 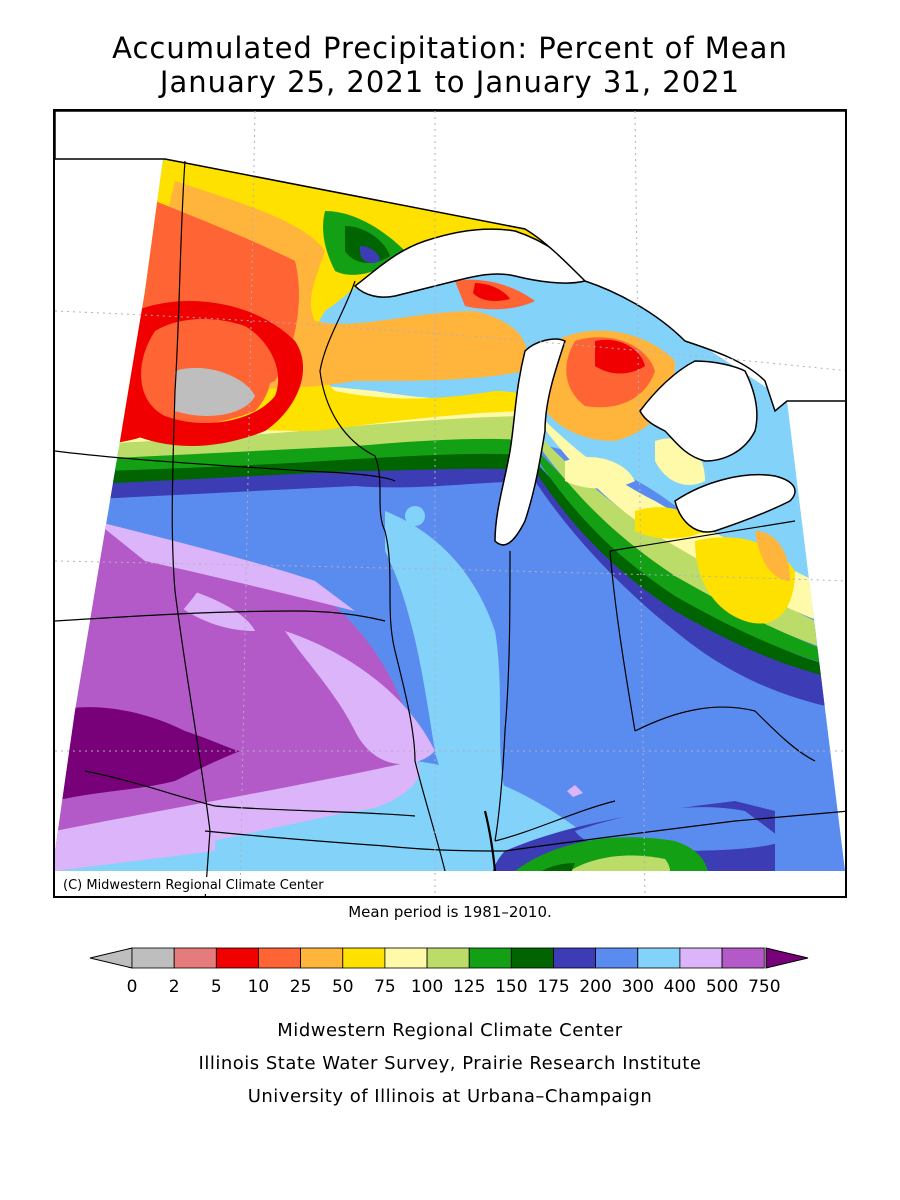 What do you see at coordinates (787, 958) in the screenshot?
I see `legend-high-arrow` at bounding box center [787, 958].